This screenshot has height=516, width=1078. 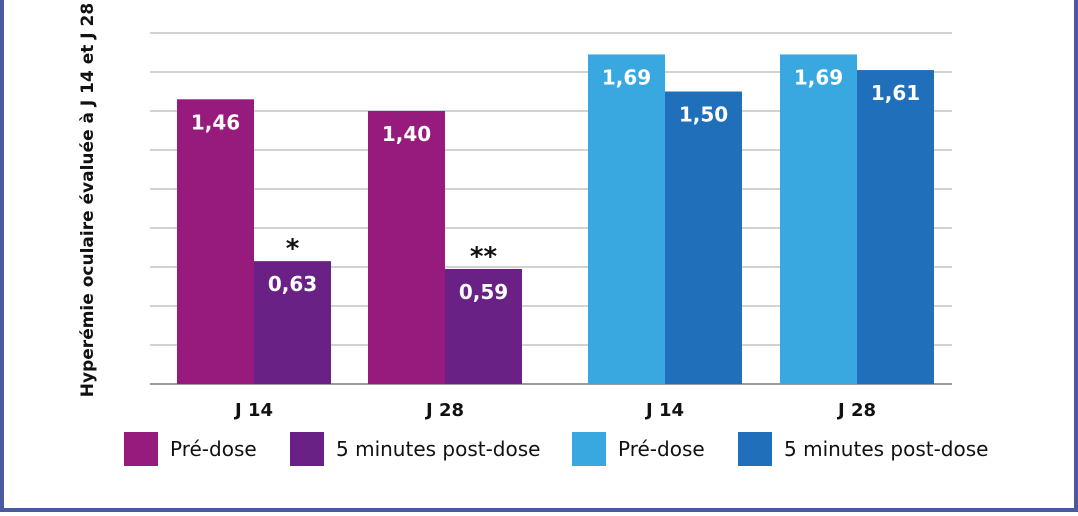 I want to click on value-label: 1,61, so click(x=895, y=93).